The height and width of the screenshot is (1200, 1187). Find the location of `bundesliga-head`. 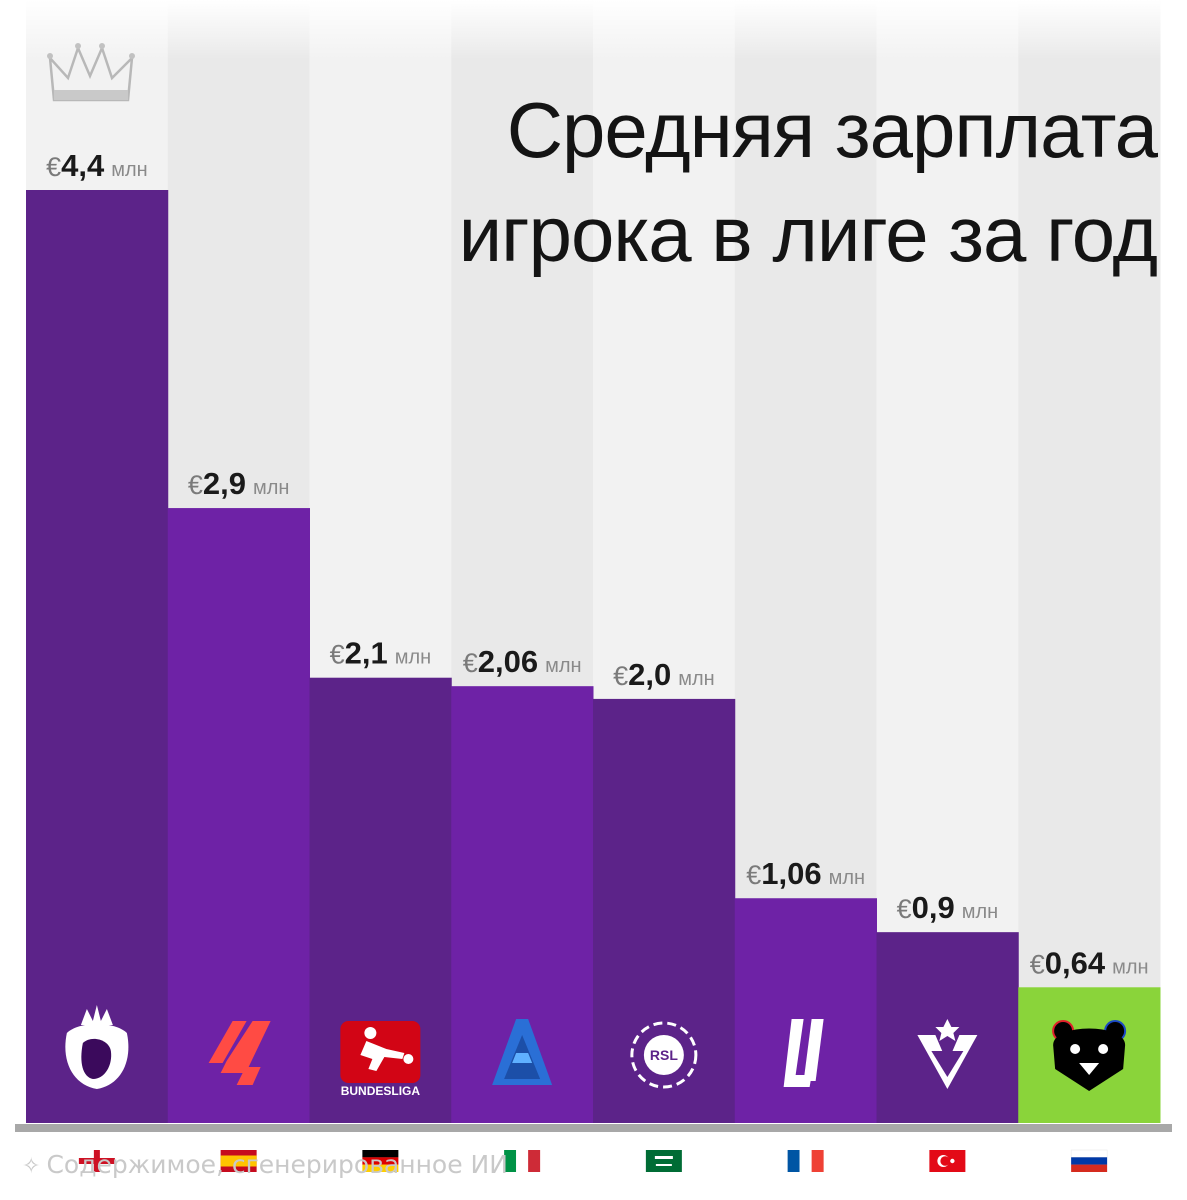

bundesliga-head is located at coordinates (370, 1033).